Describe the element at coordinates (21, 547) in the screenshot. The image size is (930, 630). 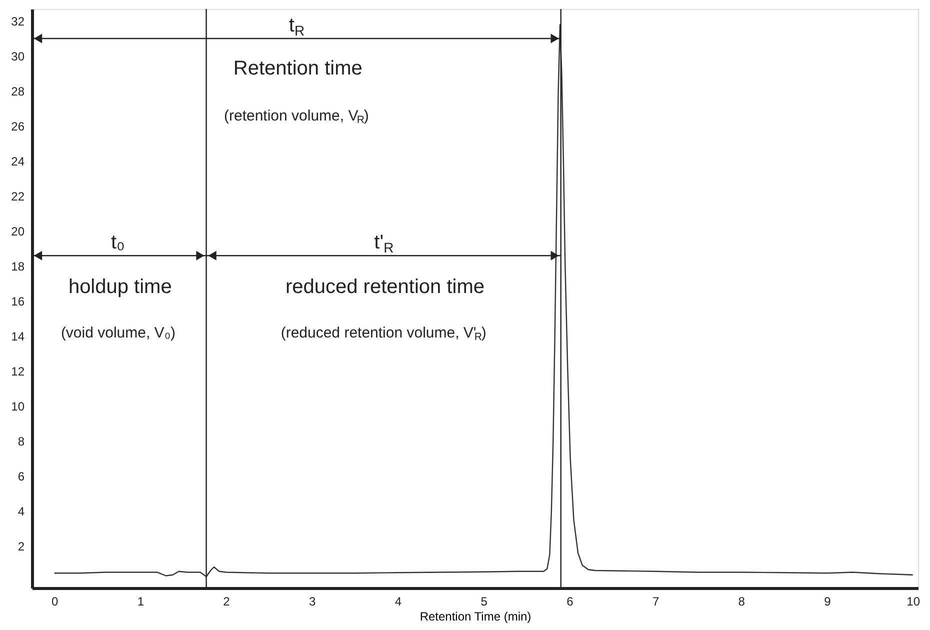
I see `y-tick-label: 2` at that location.